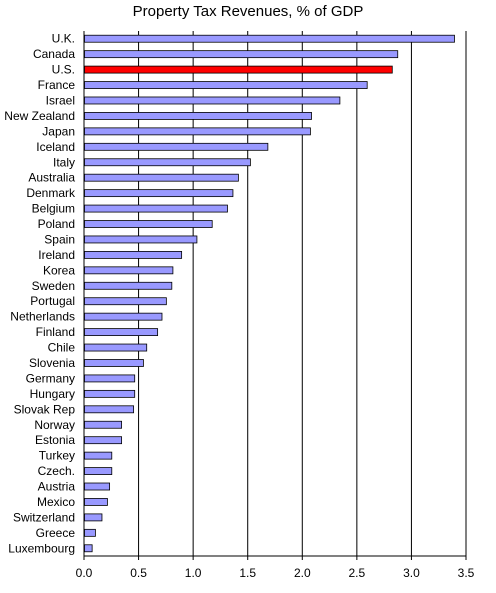  Describe the element at coordinates (247, 573) in the screenshot. I see `x-tick-label: 1.5` at that location.